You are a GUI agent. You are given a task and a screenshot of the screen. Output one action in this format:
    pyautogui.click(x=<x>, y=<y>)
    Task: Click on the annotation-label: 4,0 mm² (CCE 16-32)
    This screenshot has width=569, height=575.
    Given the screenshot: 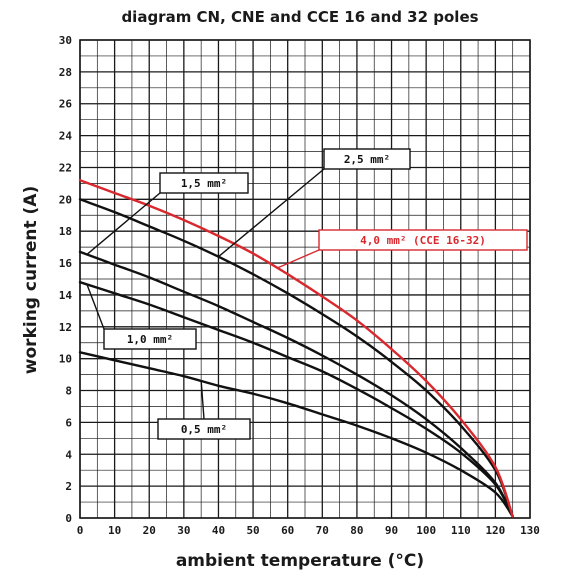 What is the action you would take?
    pyautogui.click(x=423, y=240)
    